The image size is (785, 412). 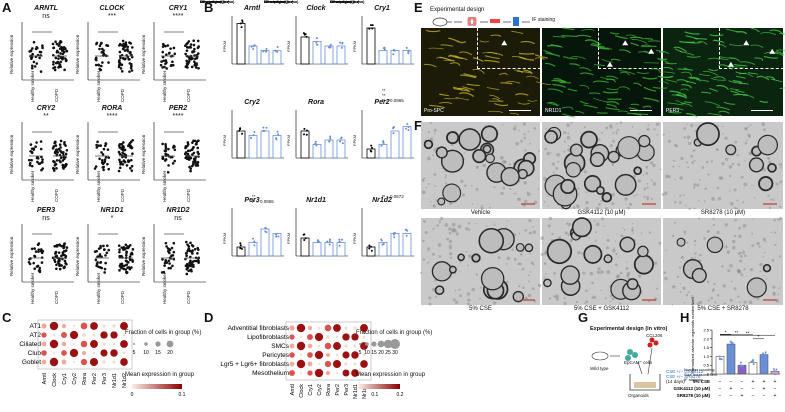 I want to click on dotplot-col-label: Cry2, so click(x=75, y=379).